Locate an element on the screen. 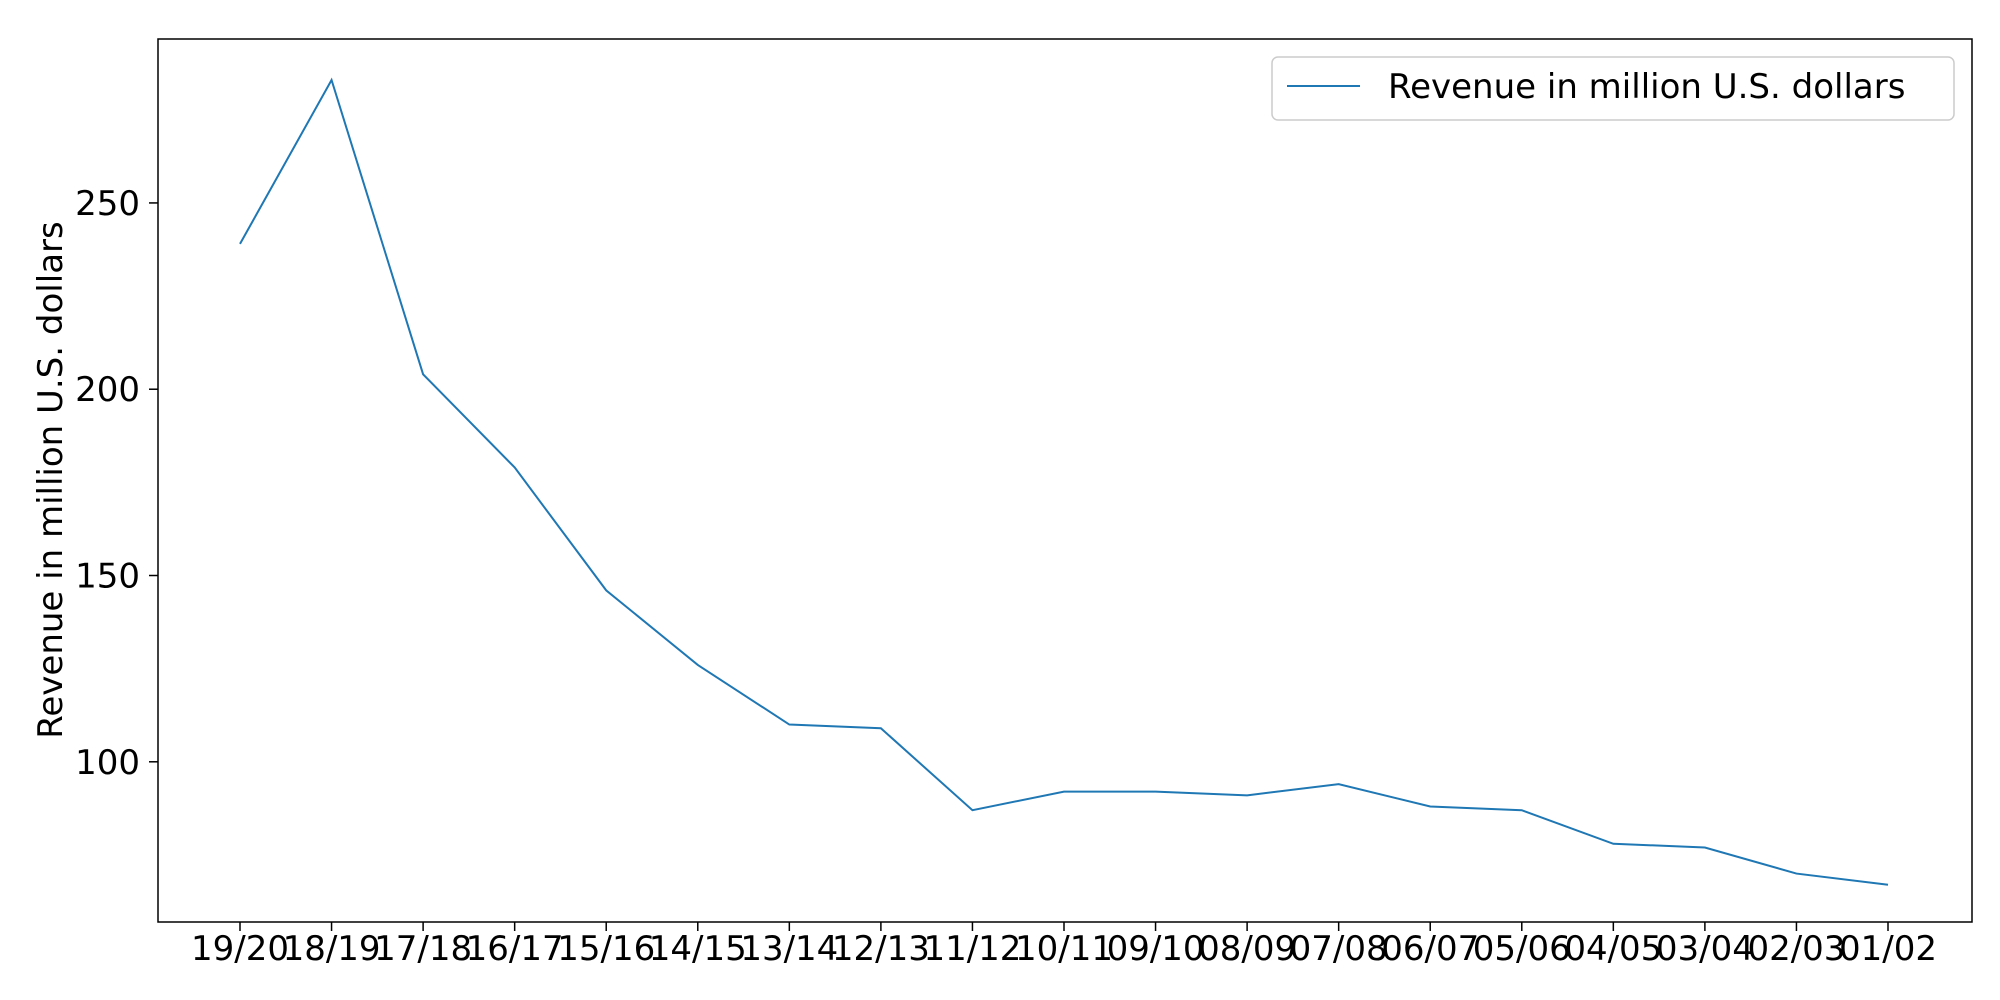 This screenshot has height=1000, width=2000. x-tick-label: 14/15 is located at coordinates (698, 949).